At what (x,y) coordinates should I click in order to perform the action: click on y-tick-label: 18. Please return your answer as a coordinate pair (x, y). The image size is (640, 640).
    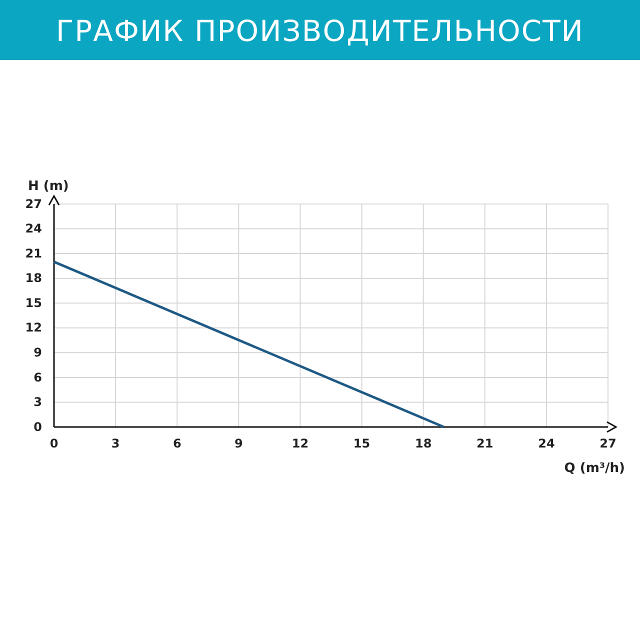
    Looking at the image, I should click on (33, 278).